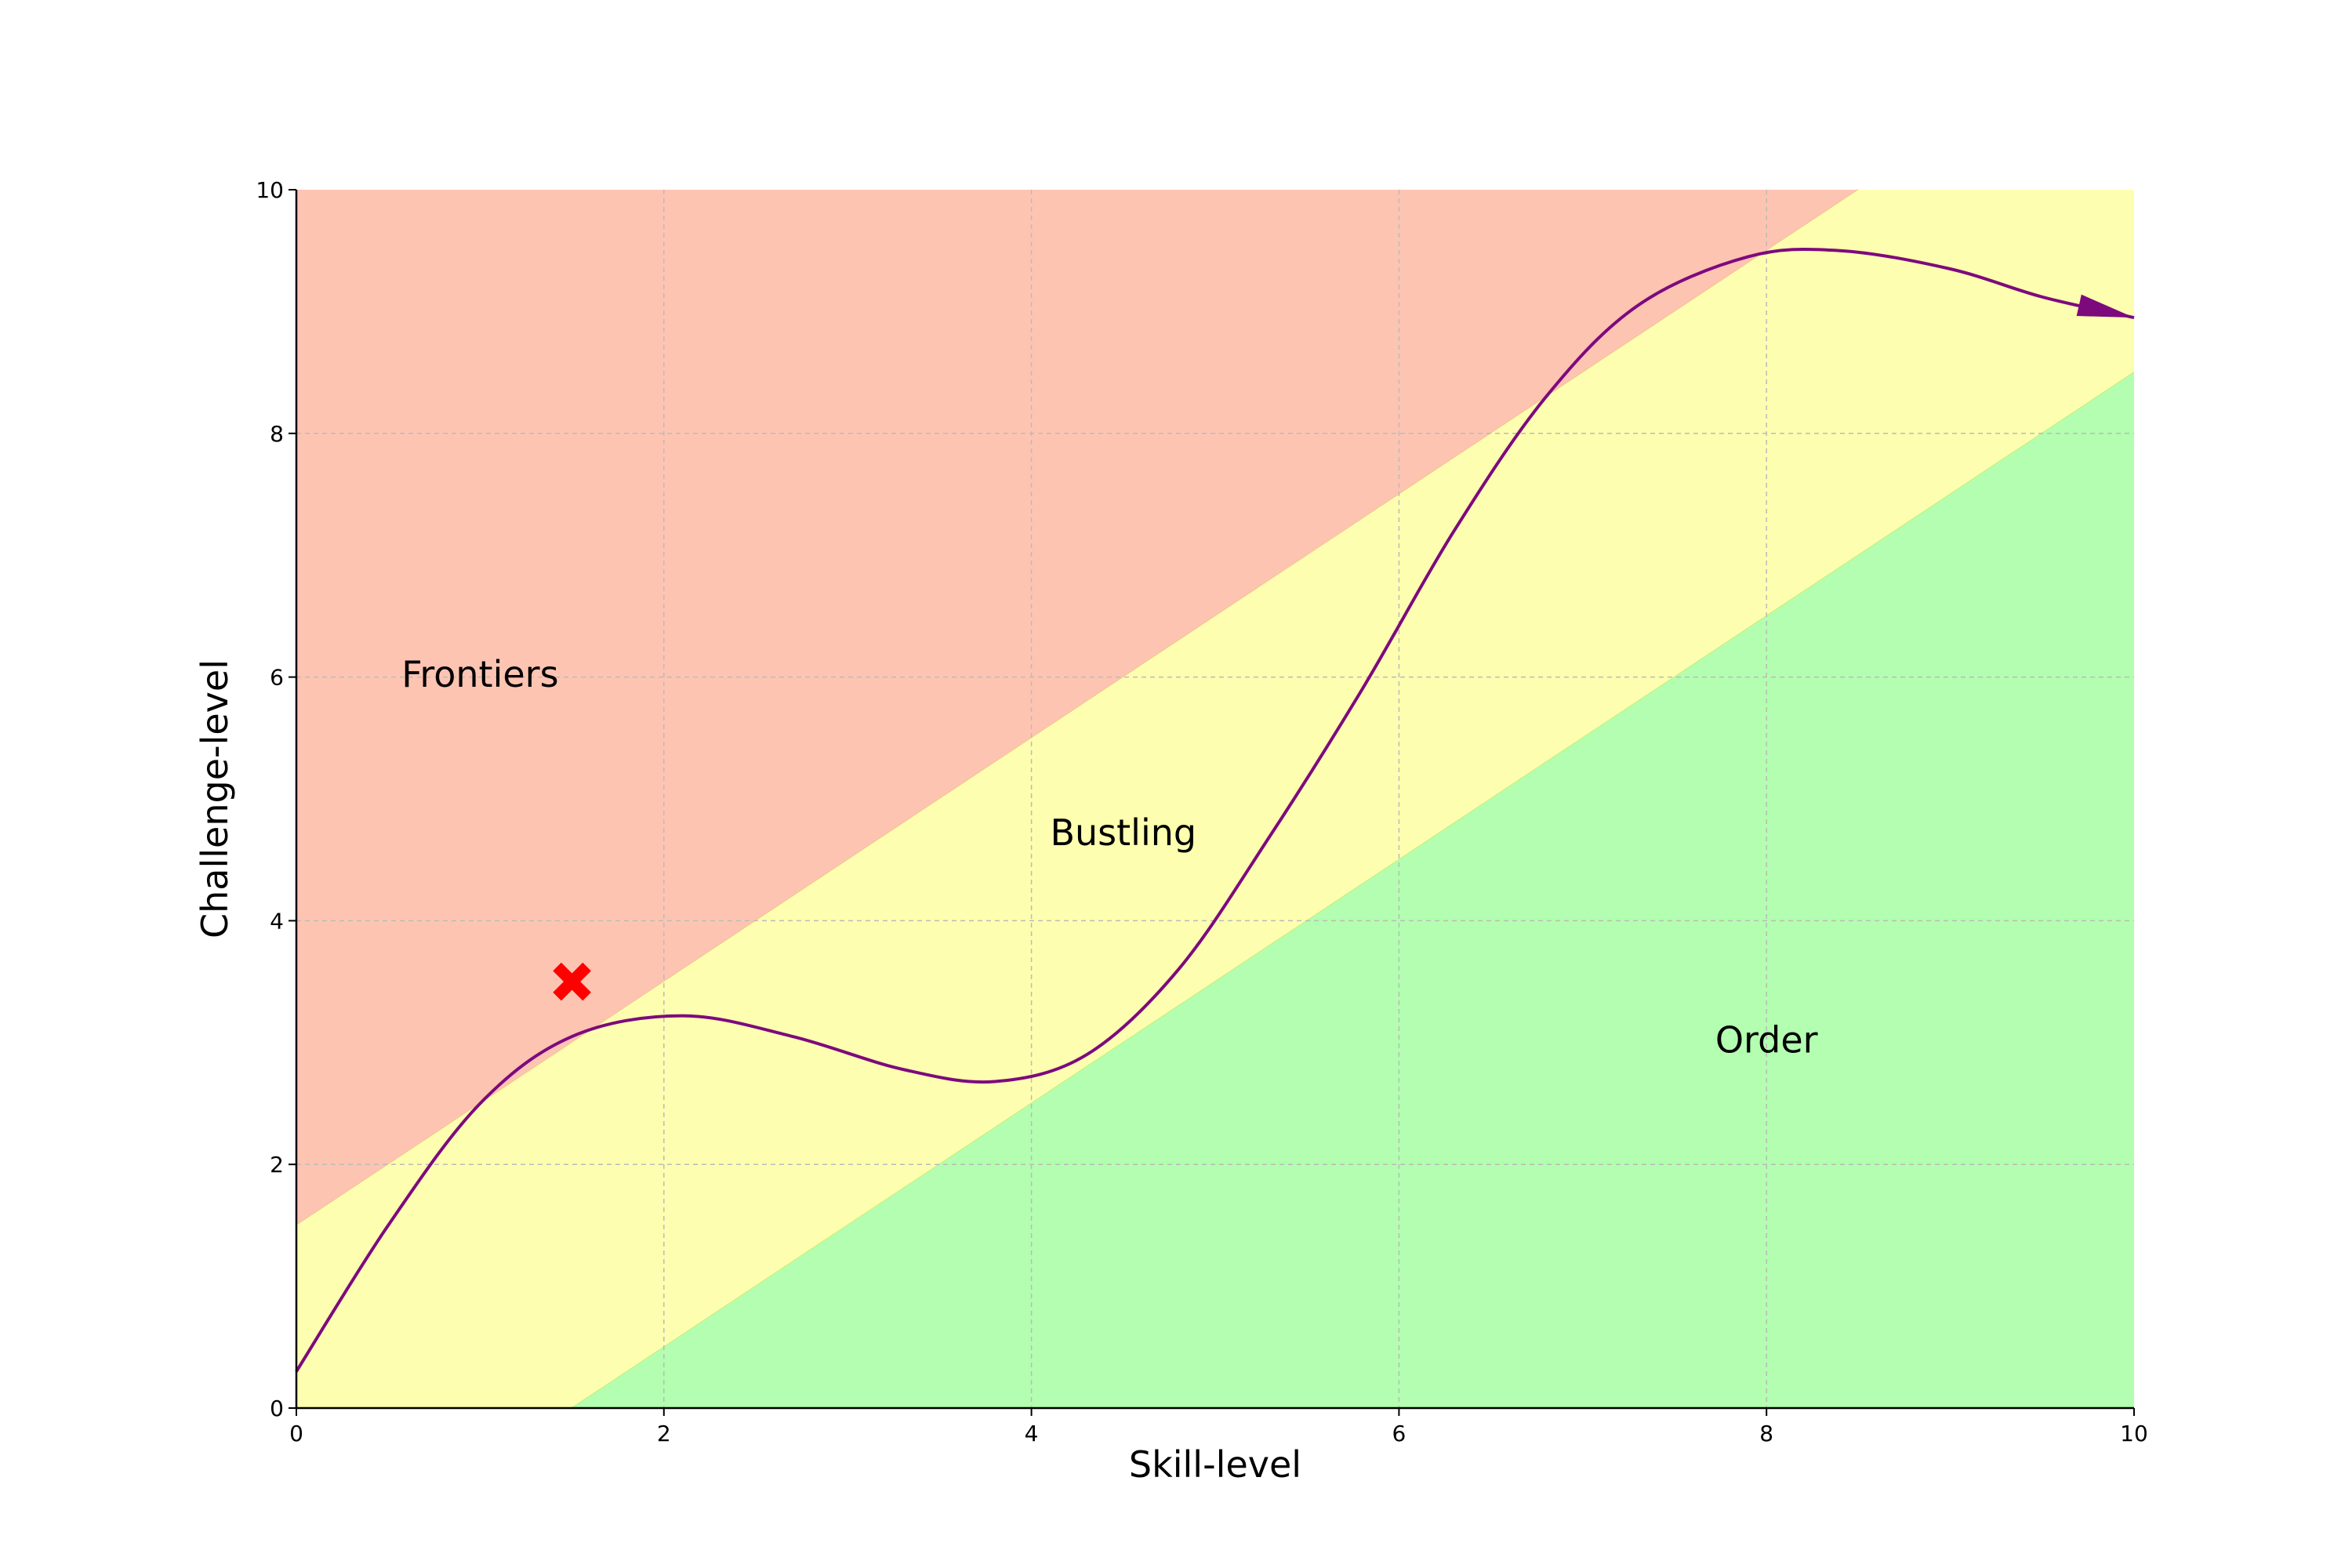  Describe the element at coordinates (664, 1433) in the screenshot. I see `x-tick-label: 2` at that location.